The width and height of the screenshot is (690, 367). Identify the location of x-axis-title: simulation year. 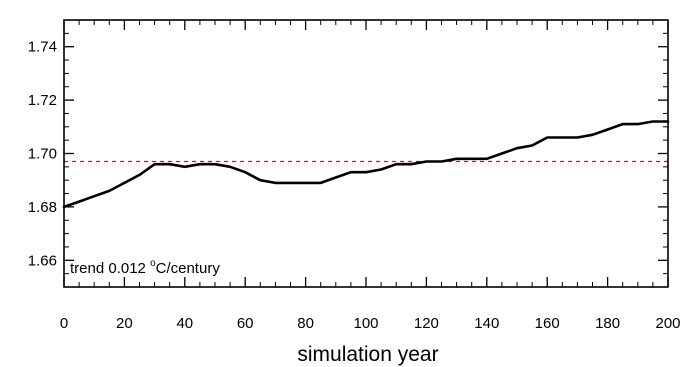
(367, 354).